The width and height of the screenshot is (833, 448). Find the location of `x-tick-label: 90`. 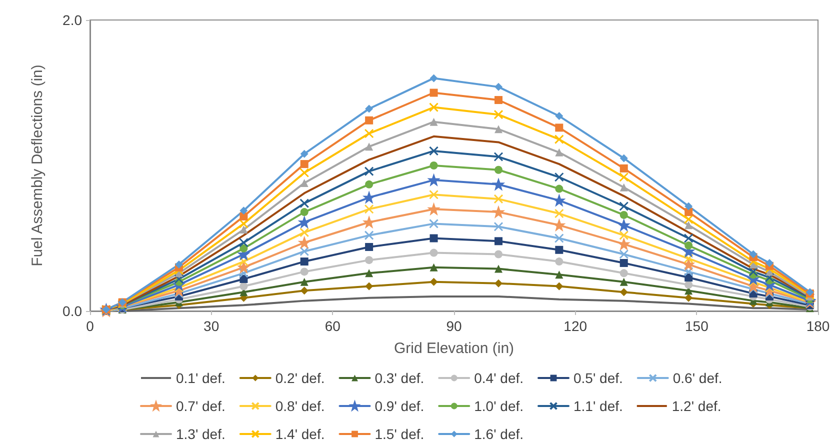

x-tick-label: 90 is located at coordinates (454, 326).